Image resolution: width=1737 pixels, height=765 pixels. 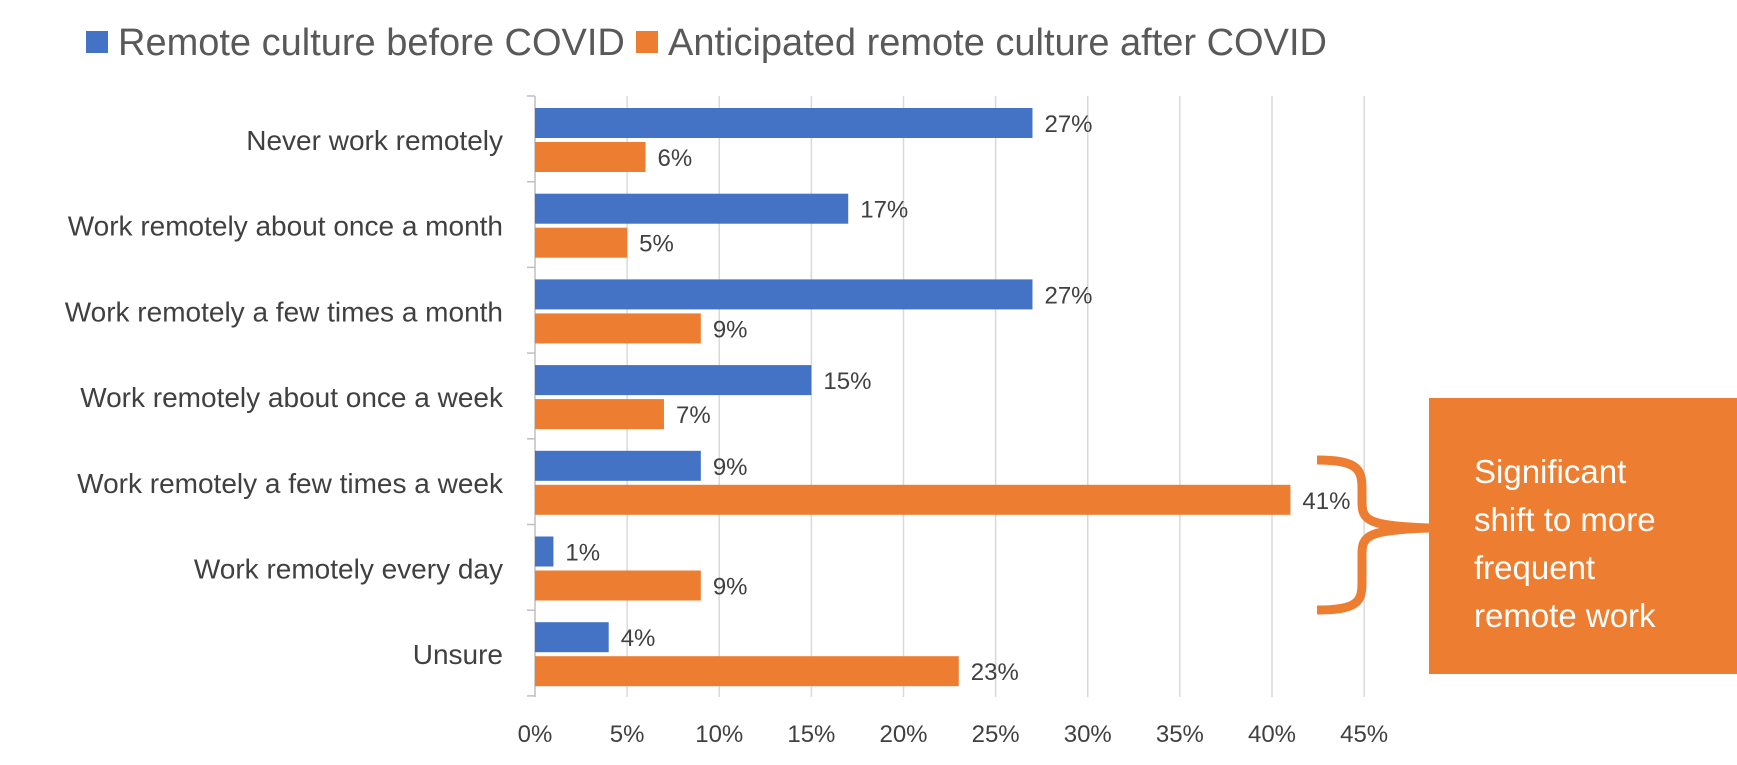 I want to click on data-label-s2-7: 23%, so click(x=995, y=672).